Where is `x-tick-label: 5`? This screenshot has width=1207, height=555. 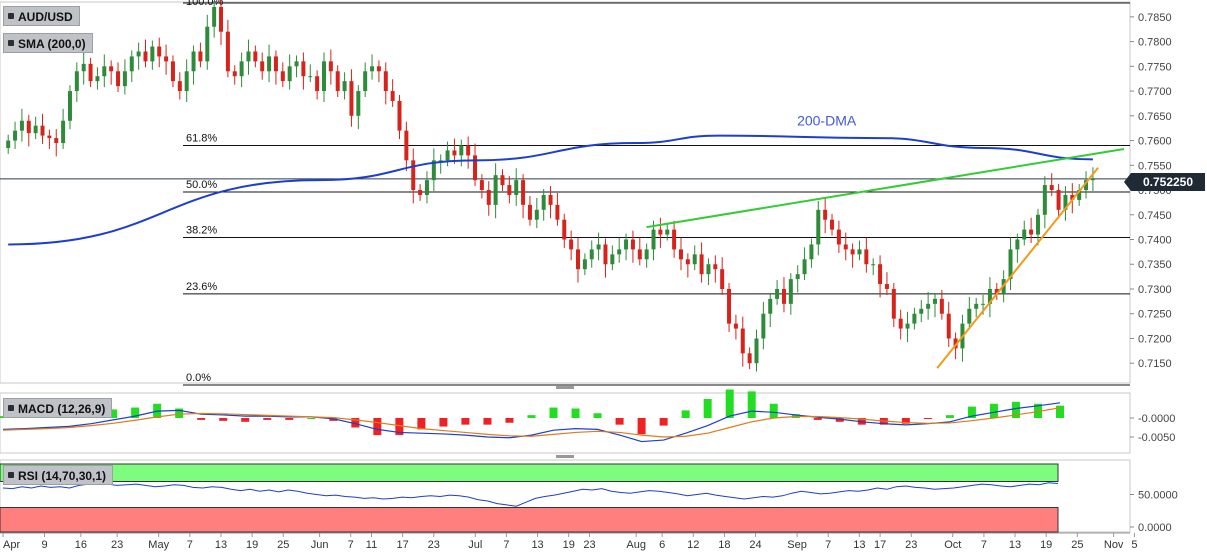
x-tick-label: 5 is located at coordinates (1134, 545).